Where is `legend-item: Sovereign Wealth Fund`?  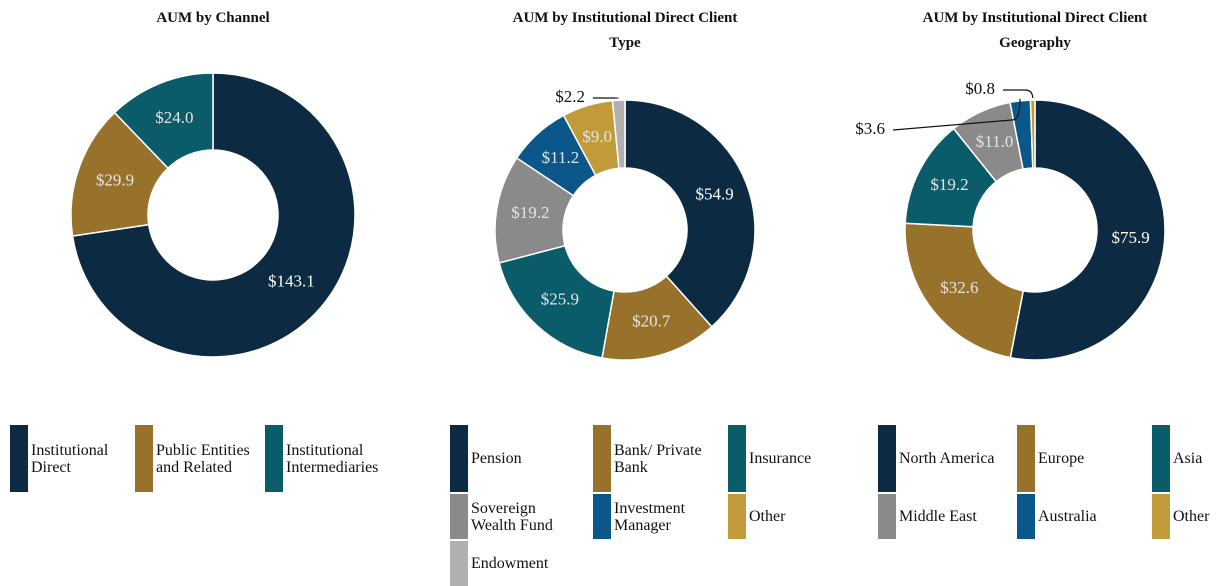 legend-item: Sovereign Wealth Fund is located at coordinates (514, 516).